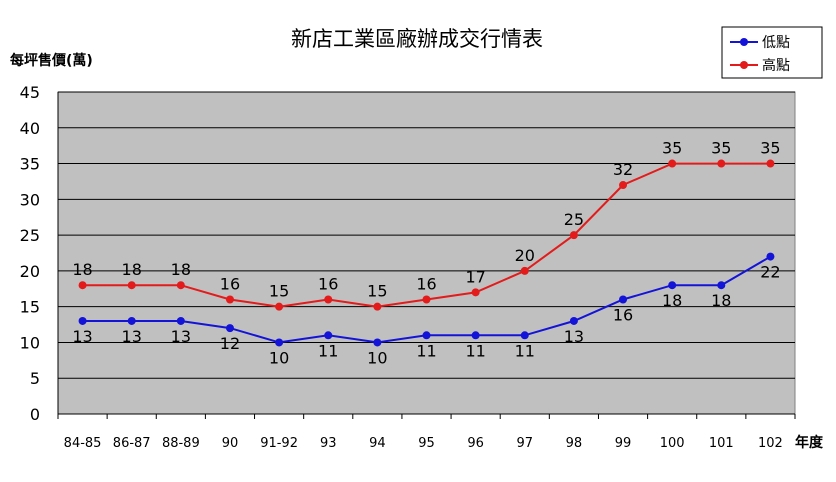 This screenshot has width=836, height=482. I want to click on x-tick-label: 101, so click(721, 443).